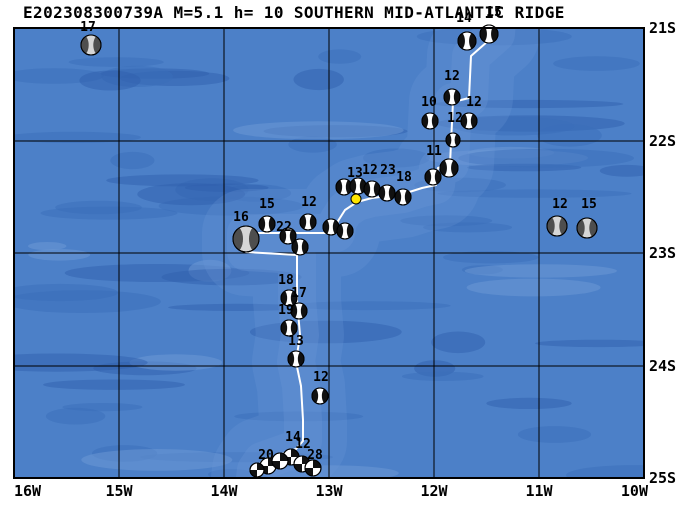  Describe the element at coordinates (286, 310) in the screenshot. I see `event-number-label: 19` at that location.